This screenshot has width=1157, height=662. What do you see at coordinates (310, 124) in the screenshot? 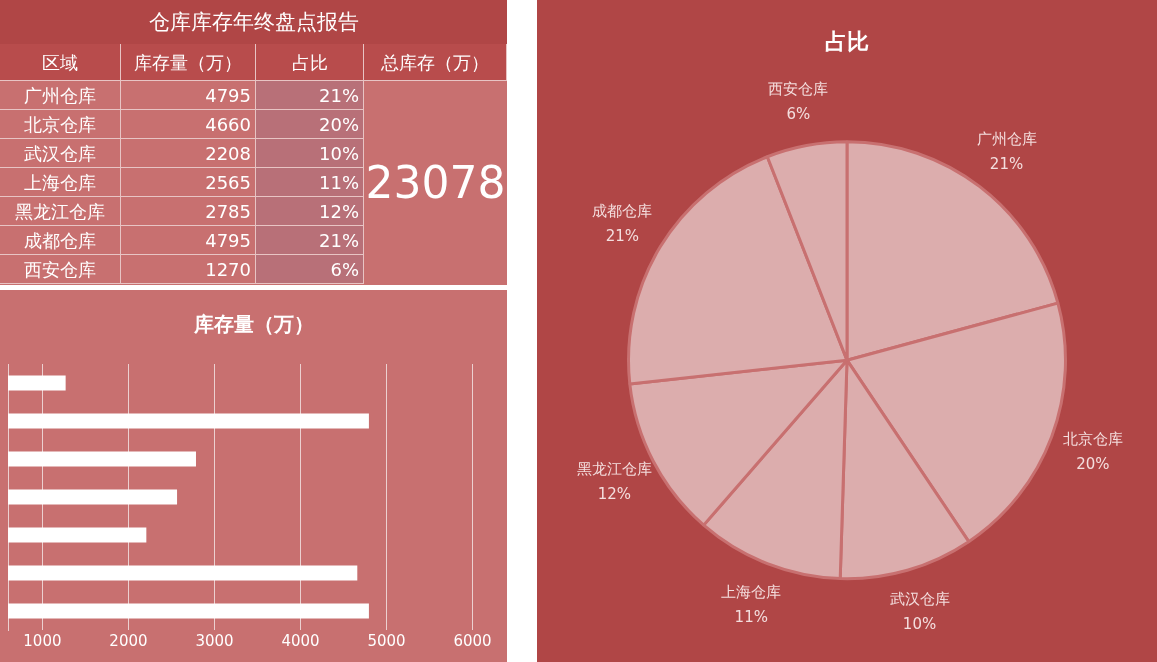
I see `text: 20%` at bounding box center [310, 124].